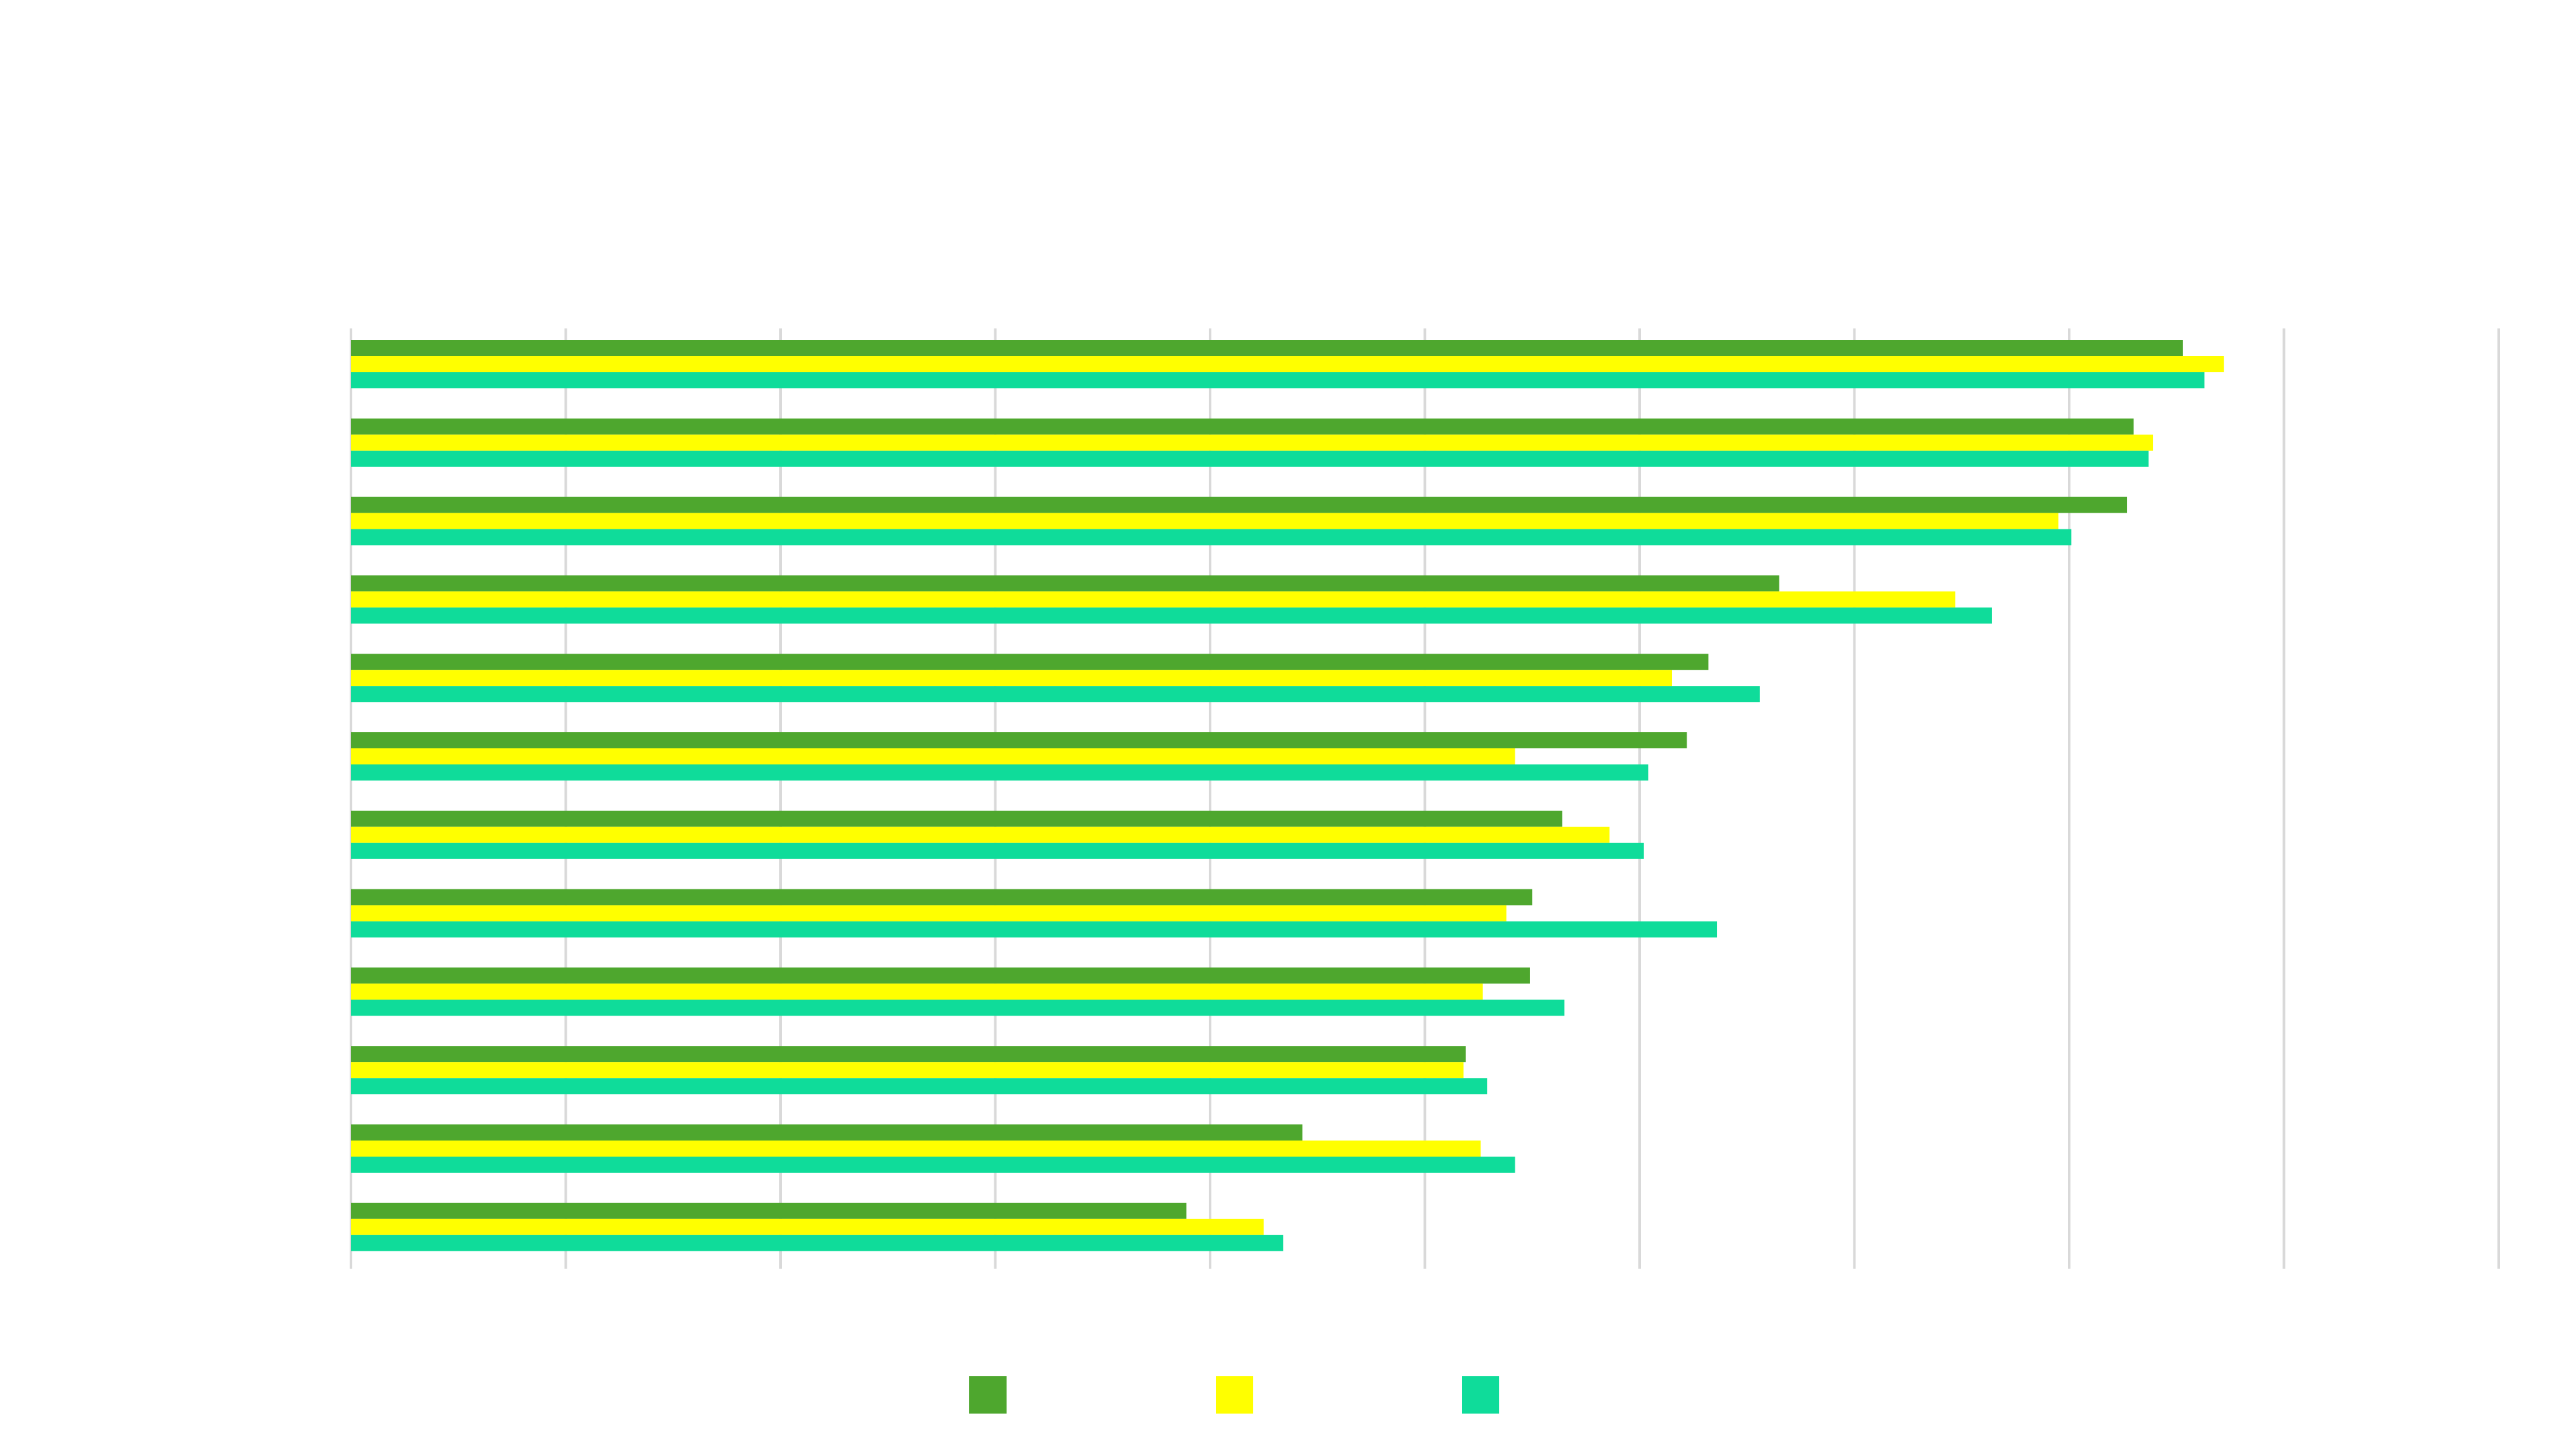 Image resolution: width=2576 pixels, height=1449 pixels. What do you see at coordinates (1019, 740) in the screenshot?
I see `bar-s1-c6` at bounding box center [1019, 740].